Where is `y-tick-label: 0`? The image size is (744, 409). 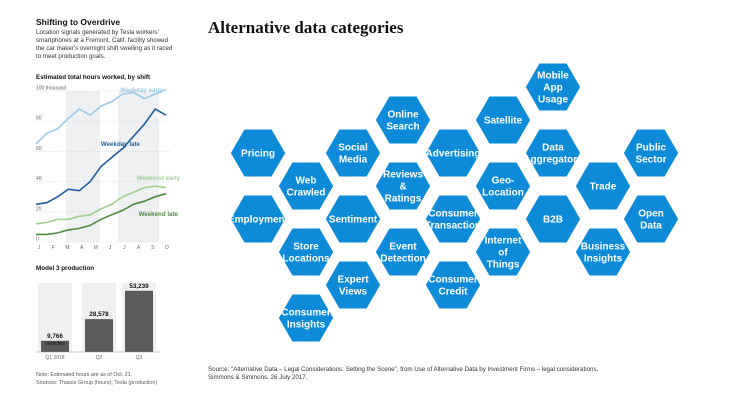
y-tick-label: 0 is located at coordinates (37, 240).